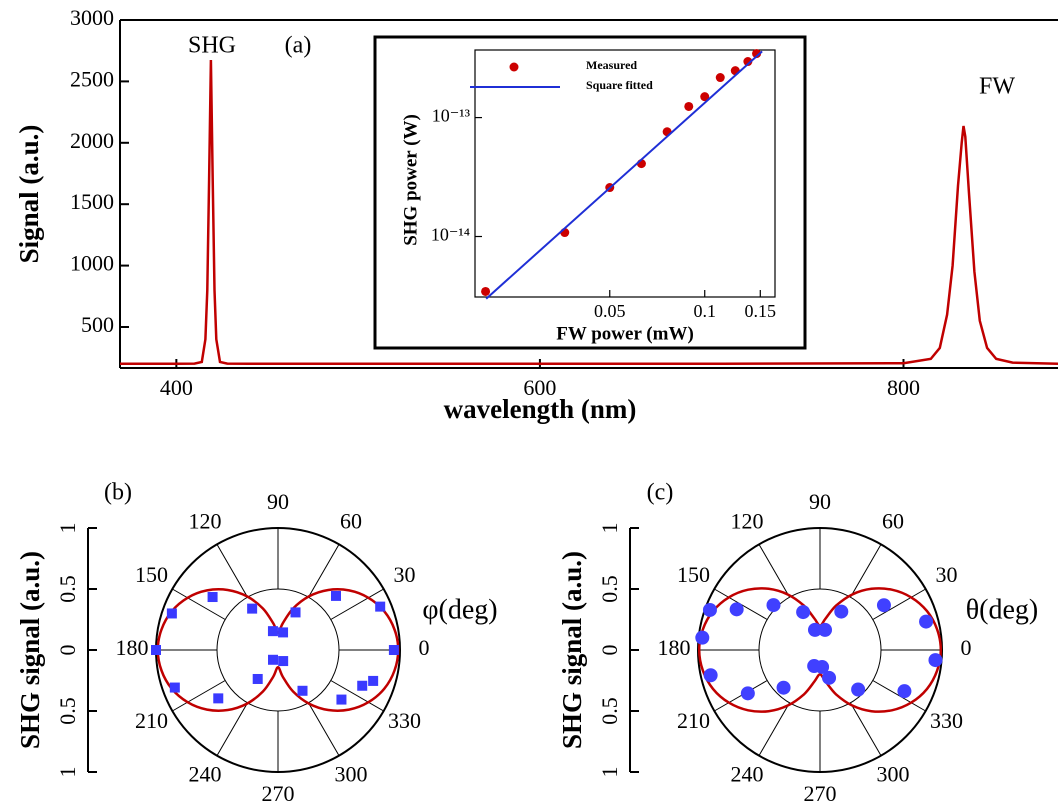  Describe the element at coordinates (761, 311) in the screenshot. I see `x-tick-label: 0.15` at that location.